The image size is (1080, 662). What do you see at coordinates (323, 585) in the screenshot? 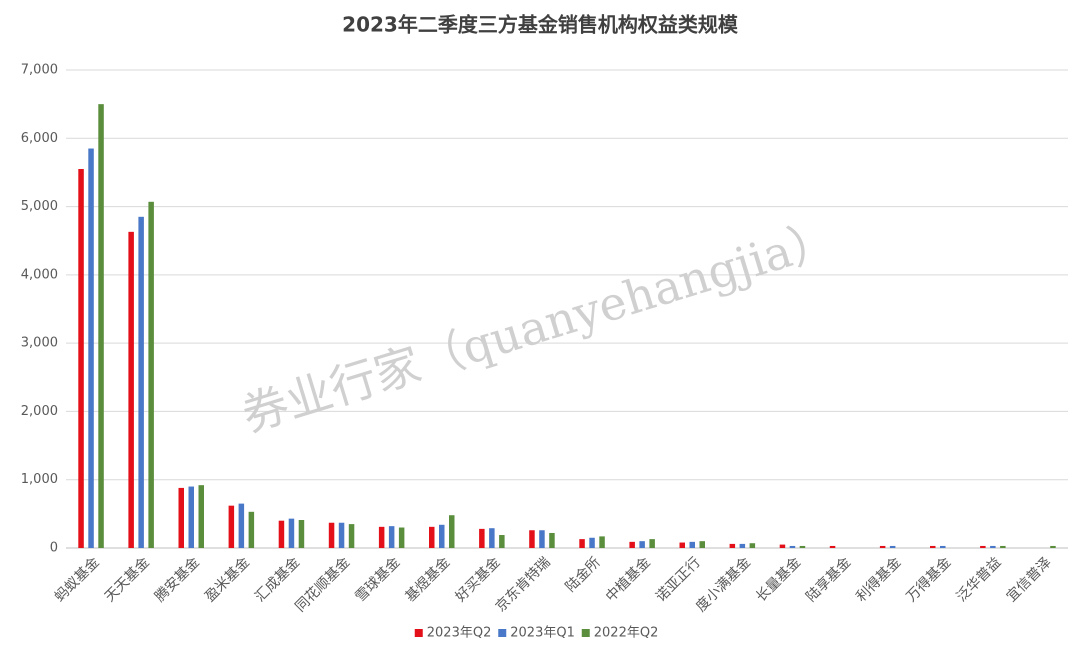
I see `x-tick-label: 同花顺基金` at bounding box center [323, 585].